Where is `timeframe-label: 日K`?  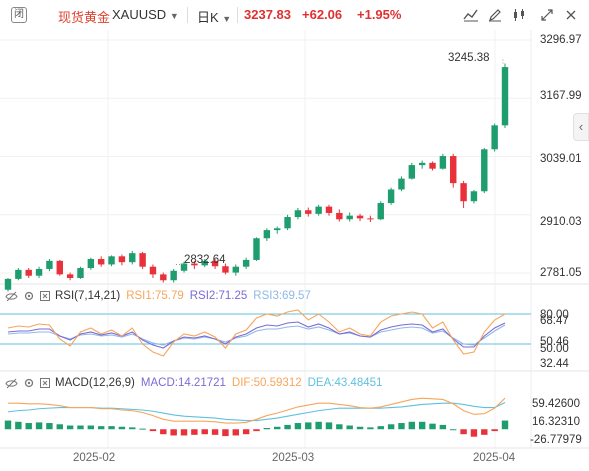 timeframe-label: 日K is located at coordinates (208, 17).